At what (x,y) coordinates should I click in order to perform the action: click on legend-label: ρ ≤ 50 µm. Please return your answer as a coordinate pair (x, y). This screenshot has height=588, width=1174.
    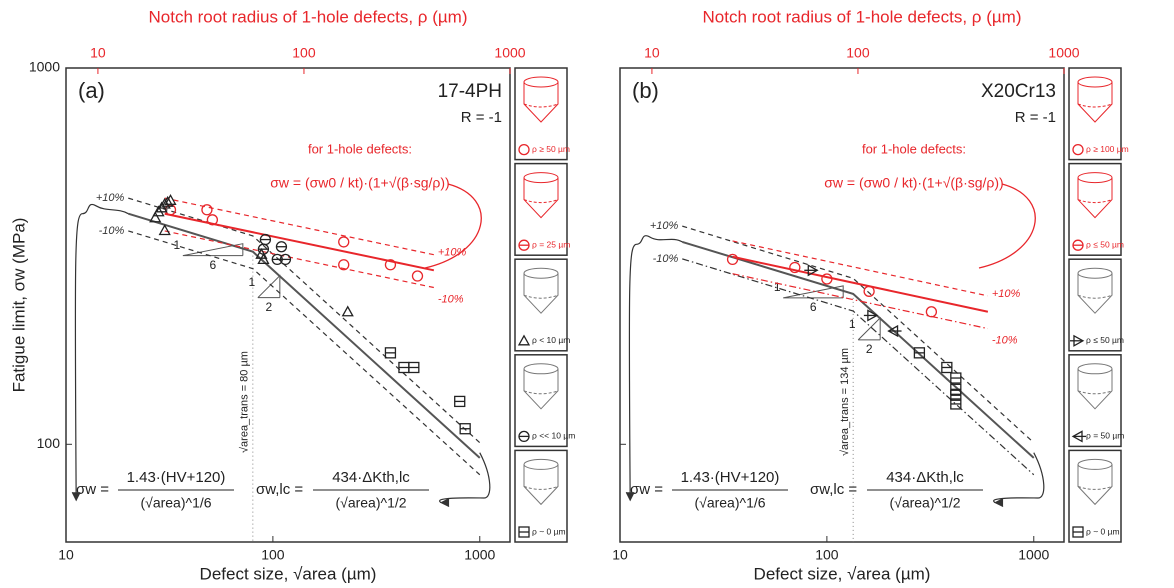
    Looking at the image, I should click on (1105, 244).